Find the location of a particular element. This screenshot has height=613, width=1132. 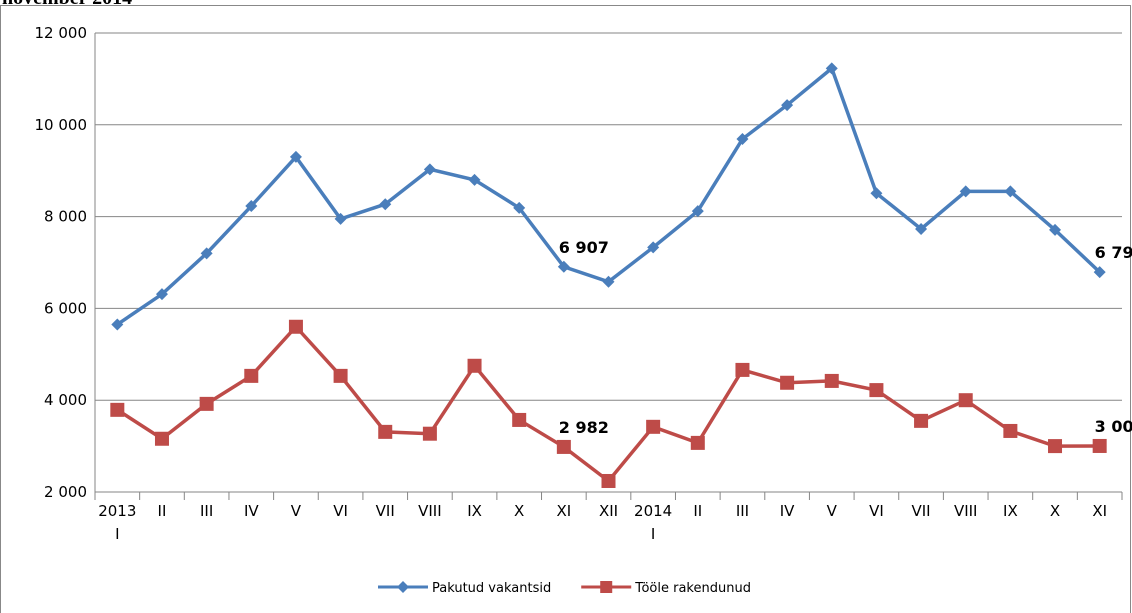

data-label: 6 791 is located at coordinates (1113, 252).